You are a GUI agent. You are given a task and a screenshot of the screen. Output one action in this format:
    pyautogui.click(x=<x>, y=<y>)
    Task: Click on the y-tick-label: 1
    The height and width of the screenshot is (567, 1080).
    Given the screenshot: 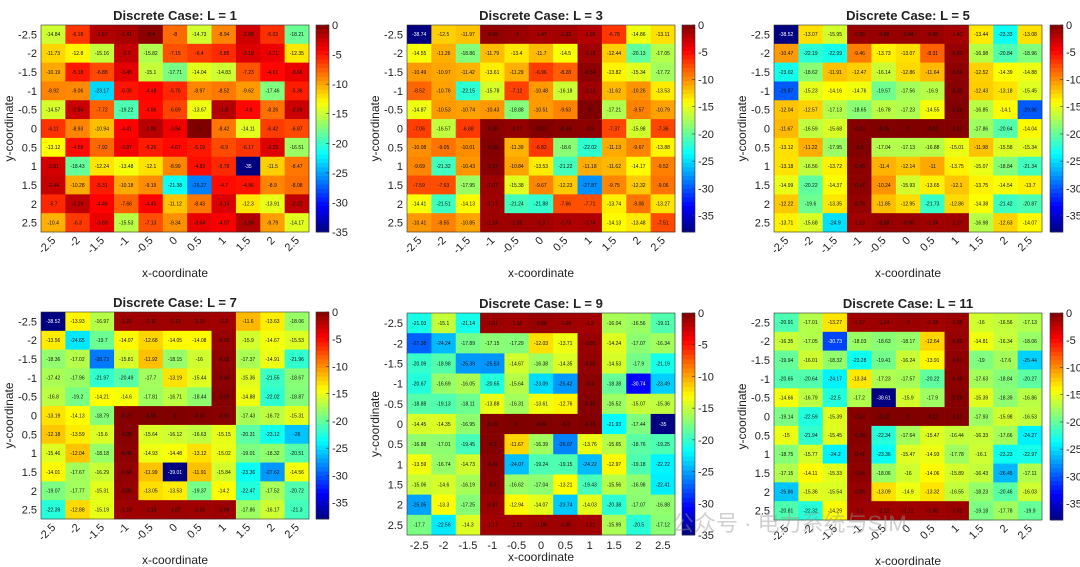 What is the action you would take?
    pyautogui.click(x=34, y=167)
    